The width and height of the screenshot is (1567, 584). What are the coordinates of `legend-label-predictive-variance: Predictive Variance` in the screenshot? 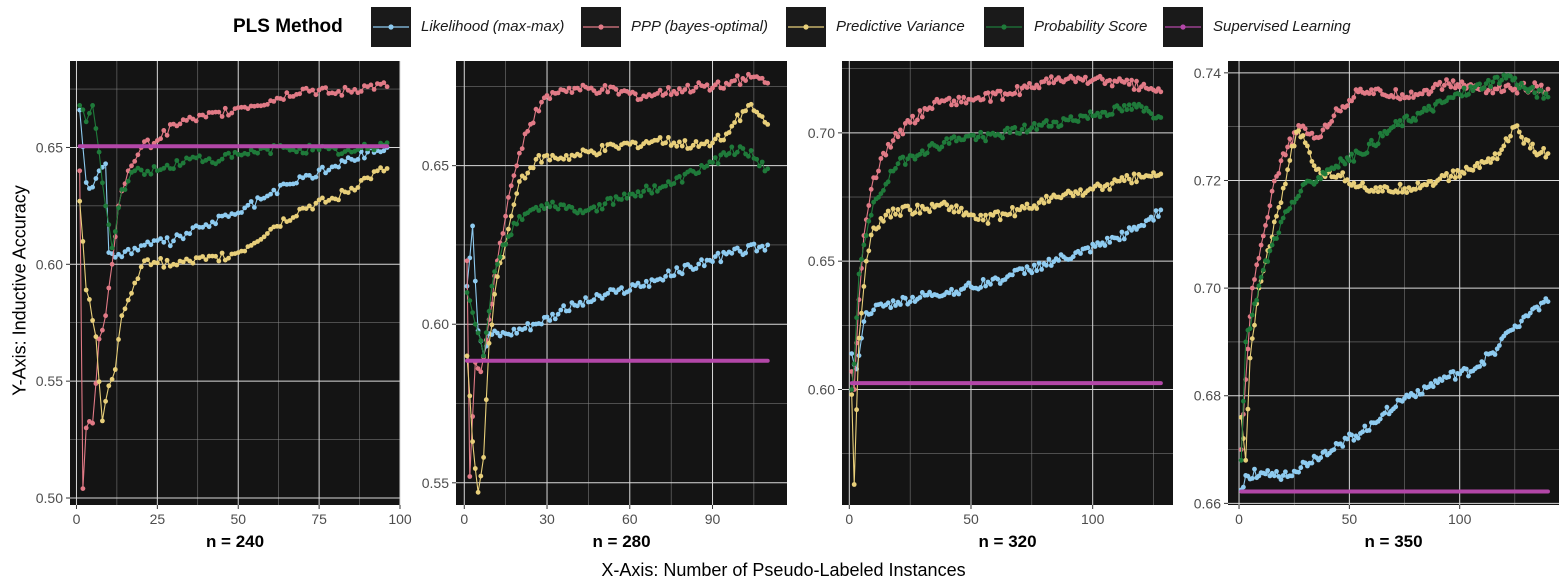 It's located at (900, 26).